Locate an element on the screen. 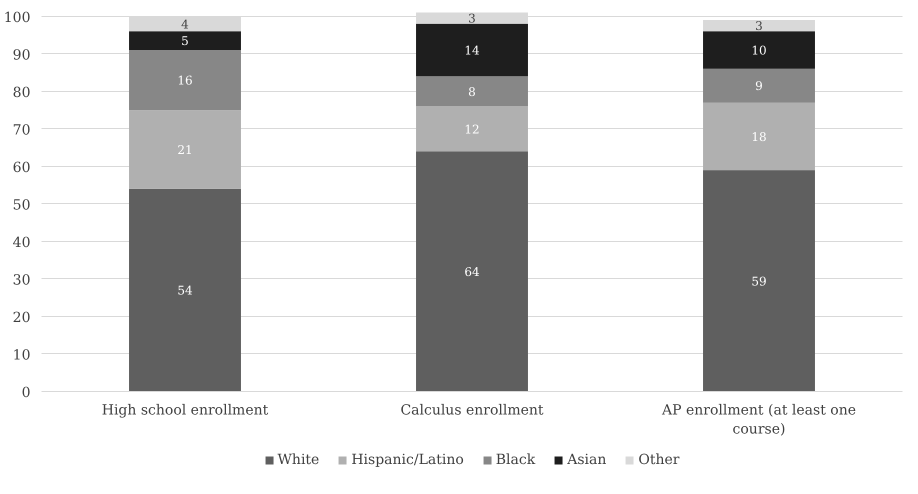 The height and width of the screenshot is (494, 918). data-label: 9 is located at coordinates (759, 86).